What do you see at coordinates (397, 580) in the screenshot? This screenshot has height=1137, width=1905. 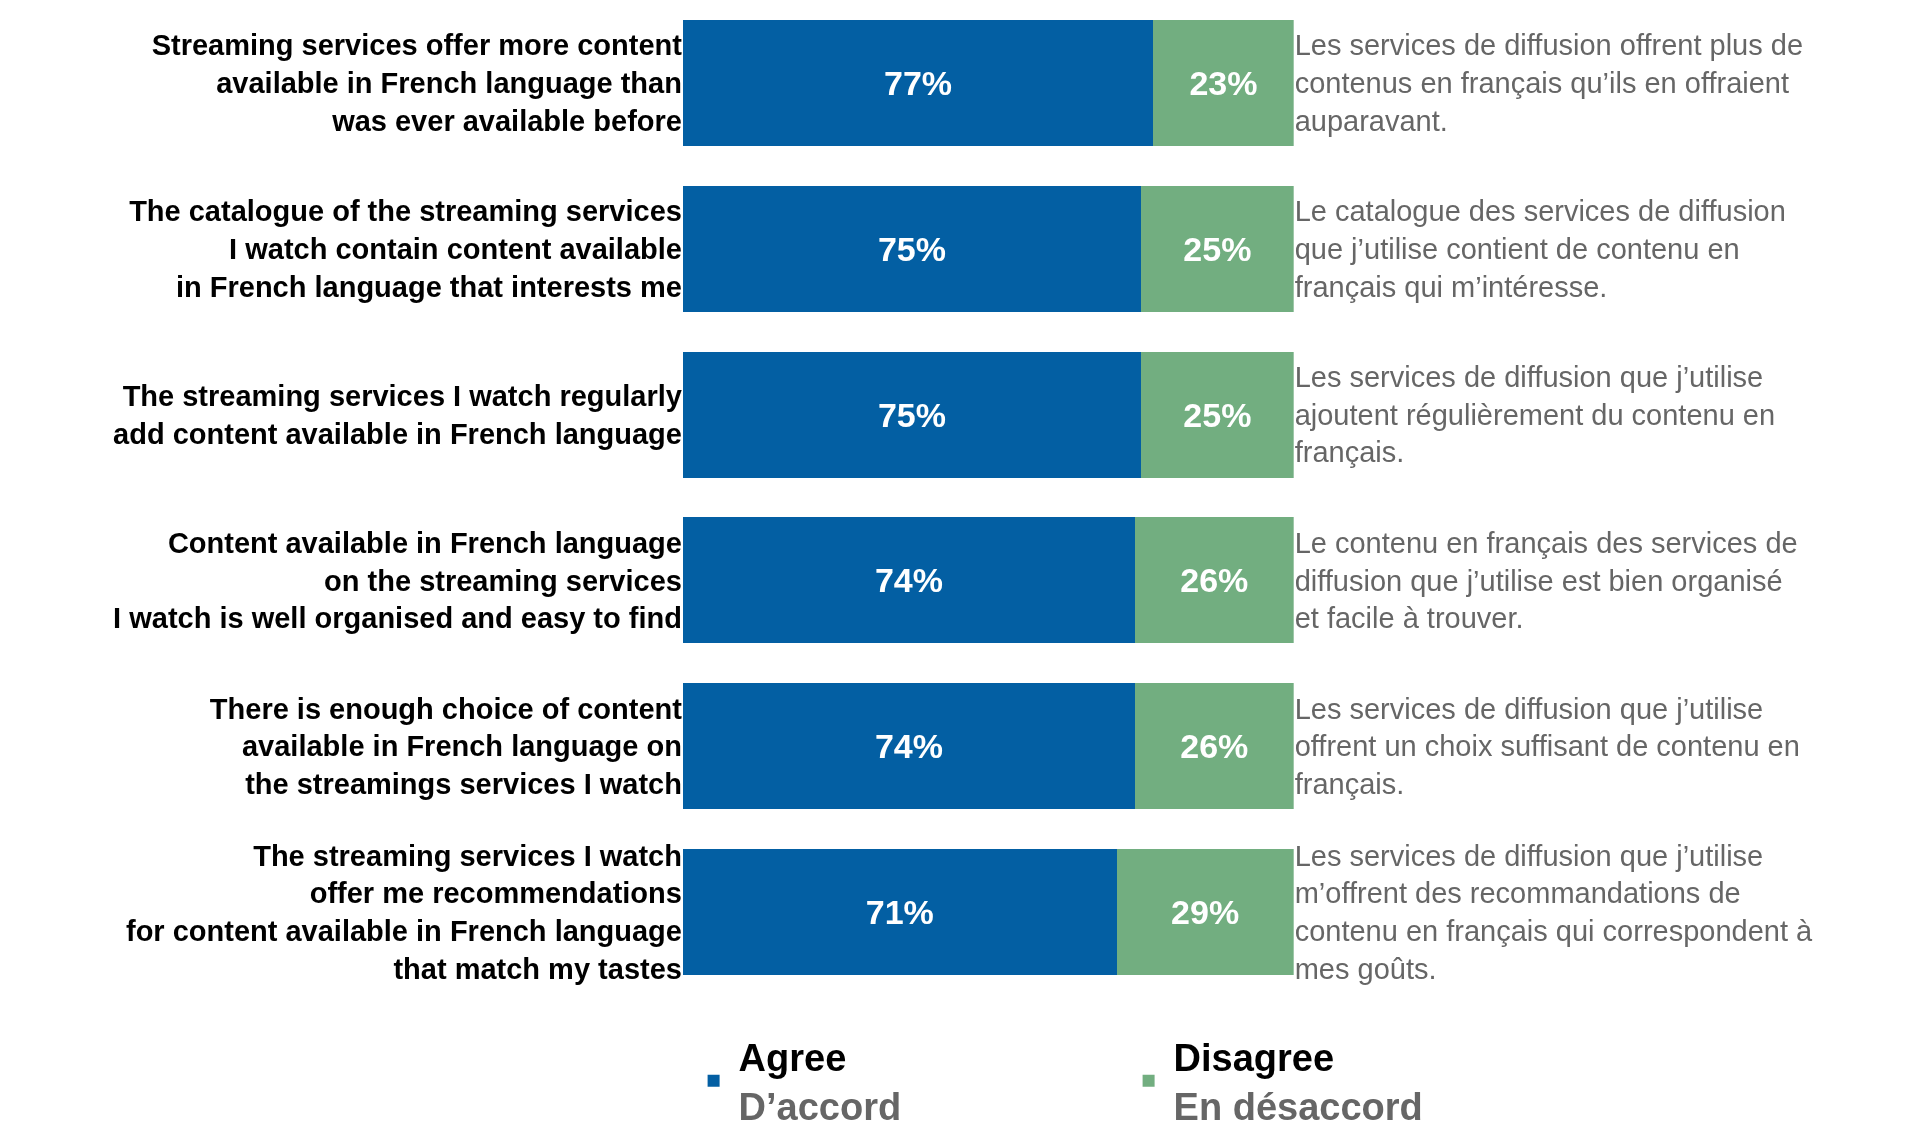 I see `y-tick-label: Content available in French language on the streaming services I watch is well organised and easy to find` at bounding box center [397, 580].